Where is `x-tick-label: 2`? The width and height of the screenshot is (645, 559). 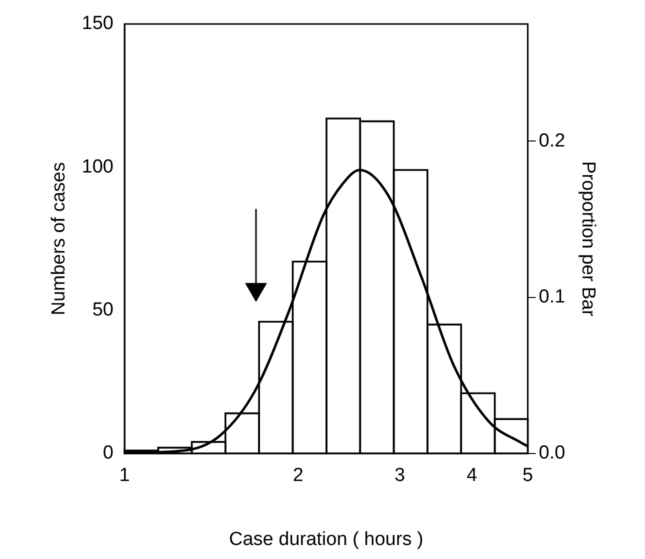
x-tick-label: 2 is located at coordinates (298, 475).